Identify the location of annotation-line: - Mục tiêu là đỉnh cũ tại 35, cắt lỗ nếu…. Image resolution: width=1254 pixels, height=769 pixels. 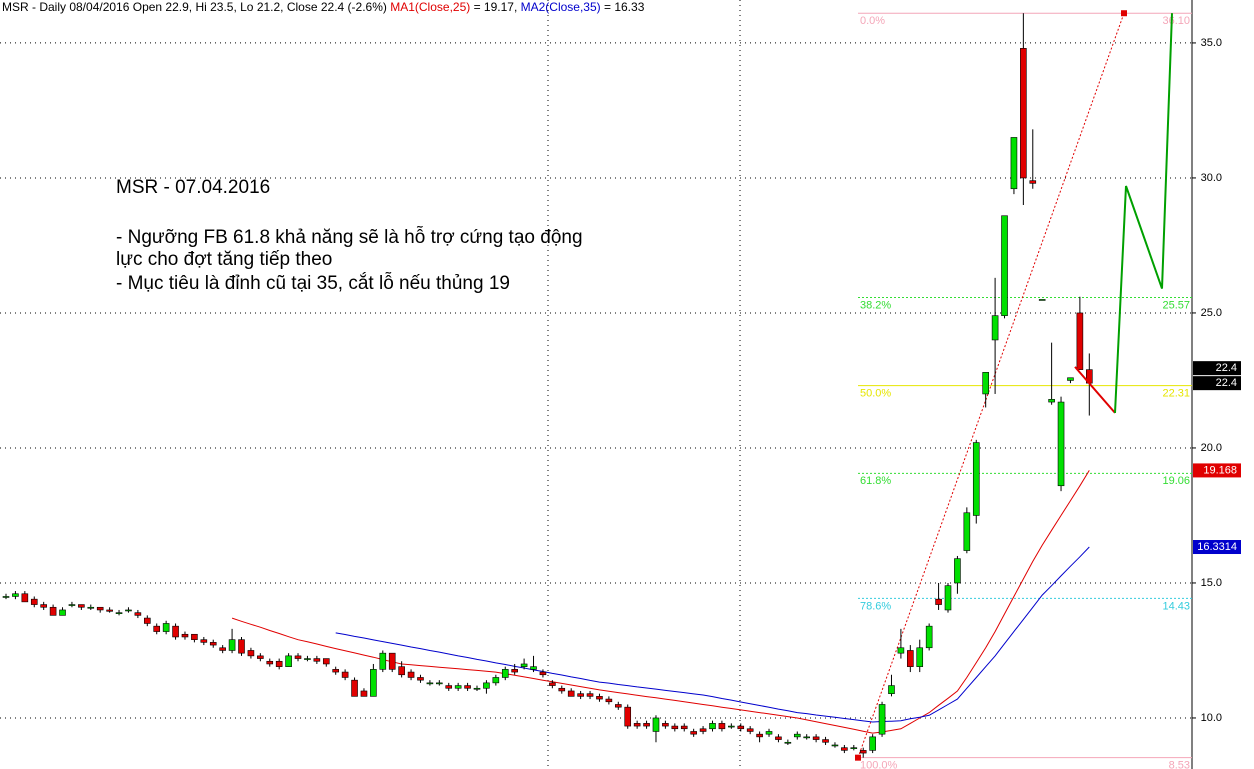
(313, 283).